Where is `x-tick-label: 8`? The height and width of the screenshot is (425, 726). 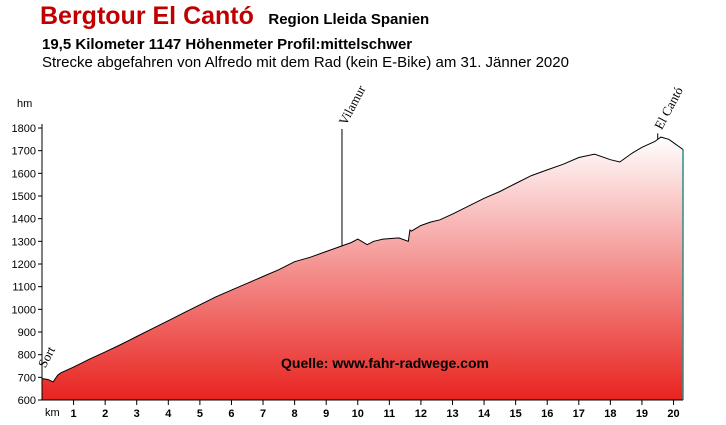
x-tick-label: 8 is located at coordinates (295, 414).